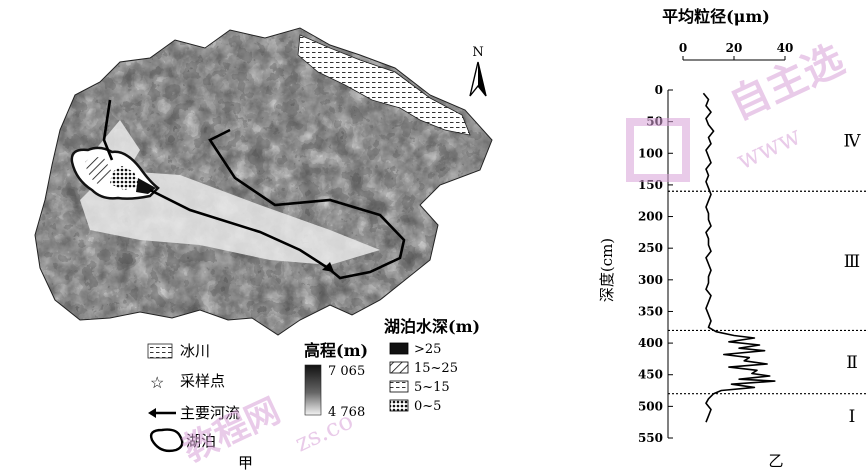  What do you see at coordinates (650, 311) in the screenshot?
I see `y-tick-label: 350` at bounding box center [650, 311].